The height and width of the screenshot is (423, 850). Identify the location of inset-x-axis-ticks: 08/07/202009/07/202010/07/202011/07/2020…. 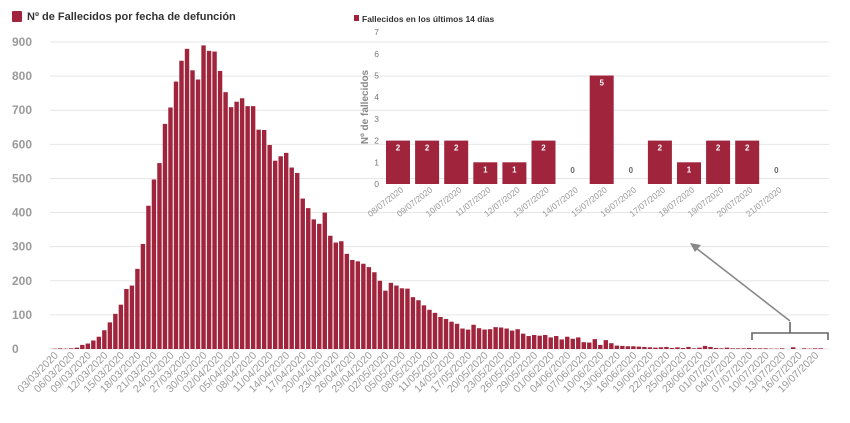
(575, 202).